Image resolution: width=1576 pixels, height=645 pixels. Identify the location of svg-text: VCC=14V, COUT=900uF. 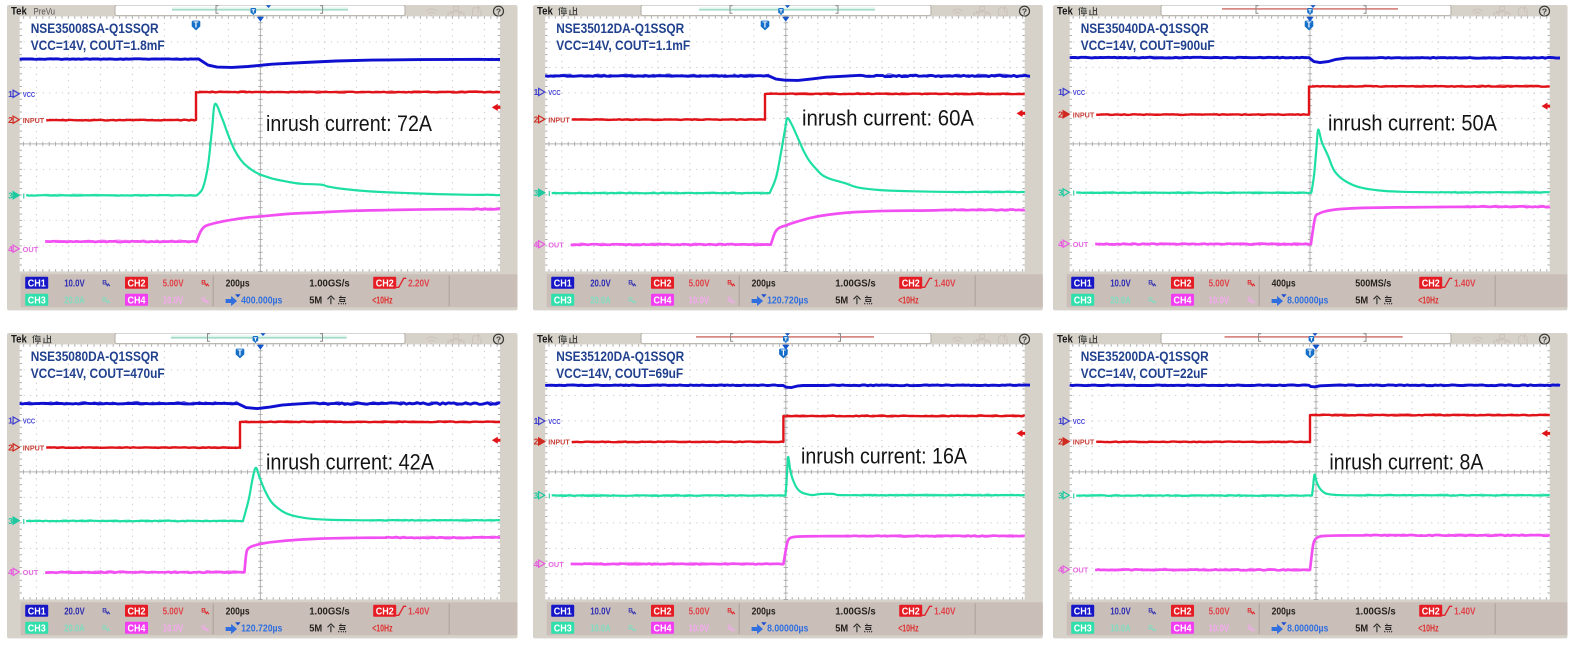
(1148, 45).